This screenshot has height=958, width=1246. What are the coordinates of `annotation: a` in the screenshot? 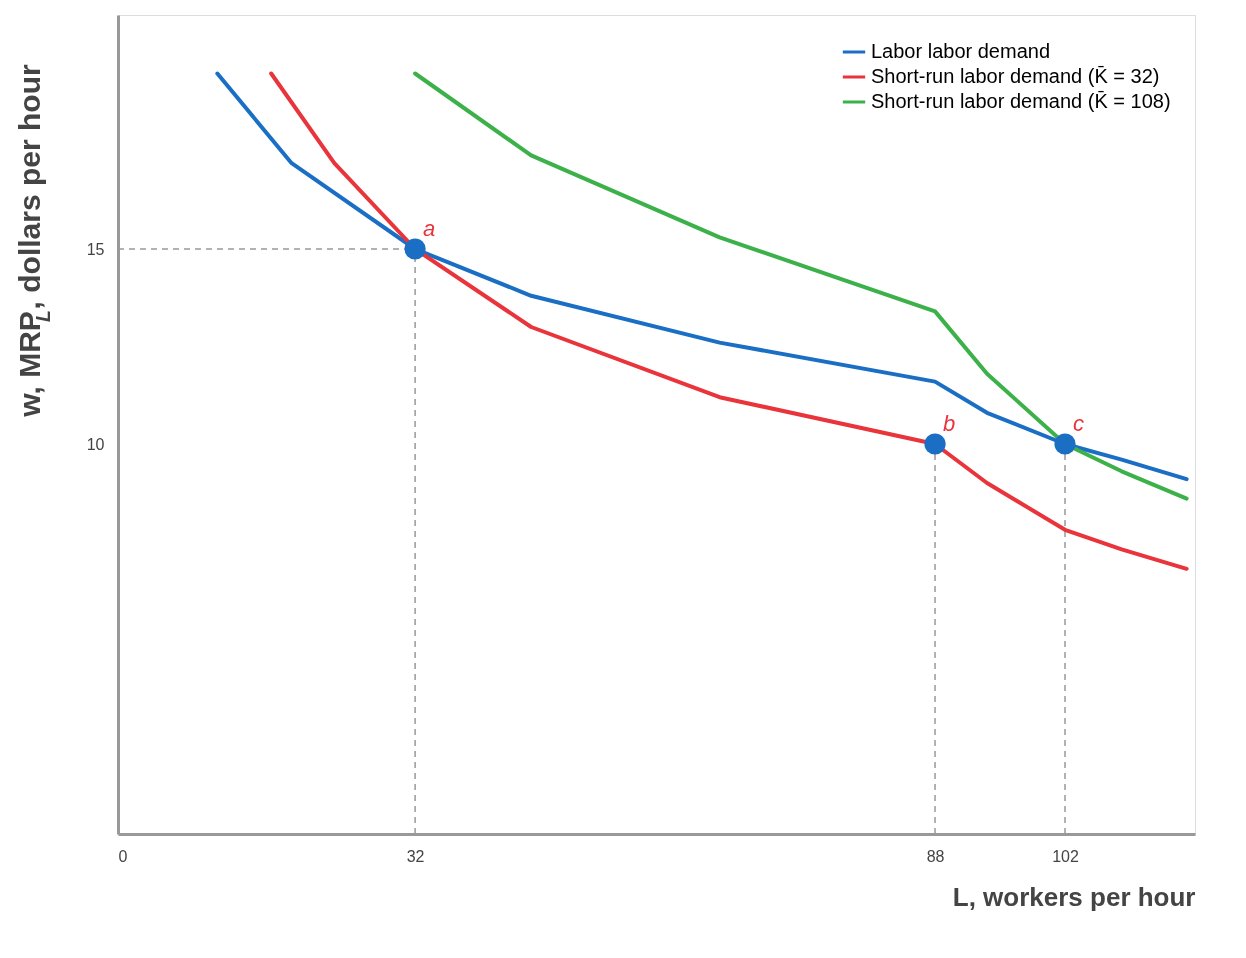 It's located at (429, 228).